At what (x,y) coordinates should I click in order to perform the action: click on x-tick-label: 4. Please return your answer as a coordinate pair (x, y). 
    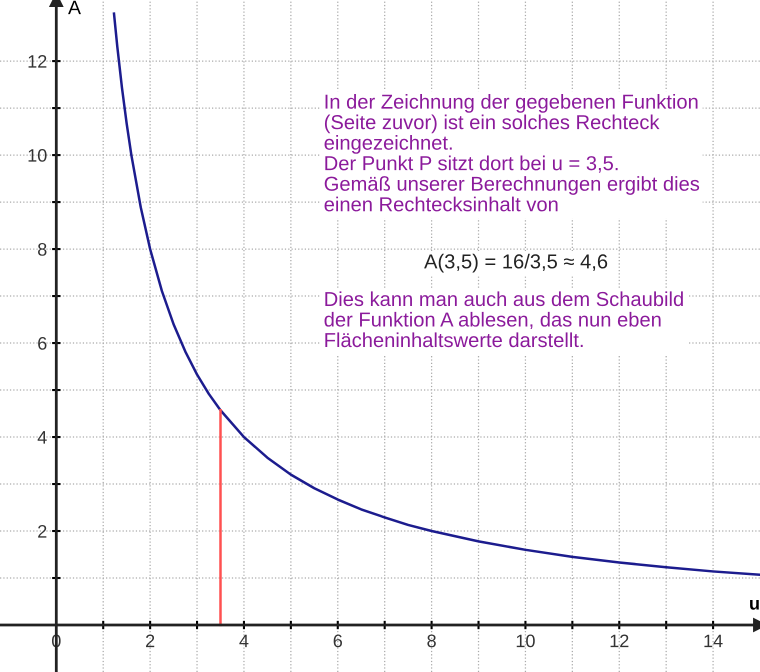
    Looking at the image, I should click on (243, 641).